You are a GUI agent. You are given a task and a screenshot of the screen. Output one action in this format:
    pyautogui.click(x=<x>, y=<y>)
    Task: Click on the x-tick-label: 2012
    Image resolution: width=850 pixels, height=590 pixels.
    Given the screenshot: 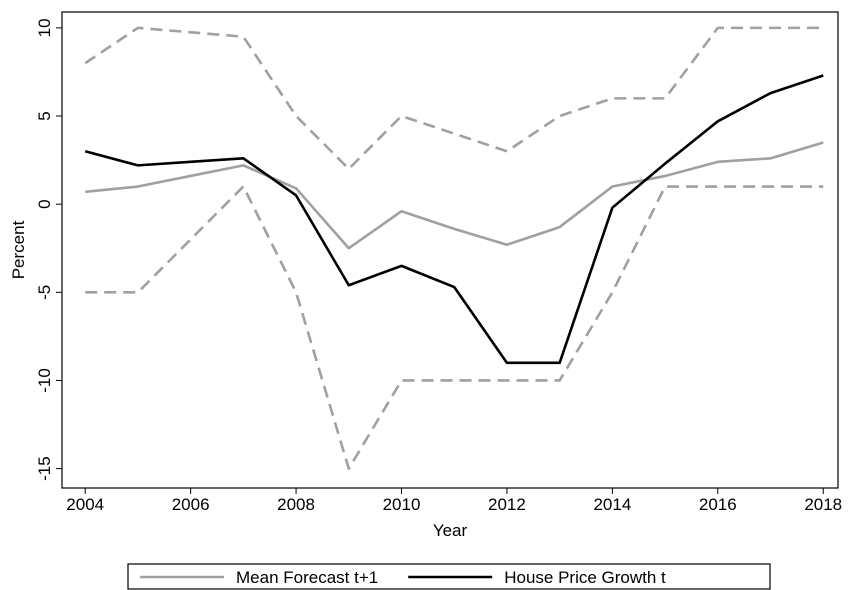 What is the action you would take?
    pyautogui.click(x=507, y=504)
    